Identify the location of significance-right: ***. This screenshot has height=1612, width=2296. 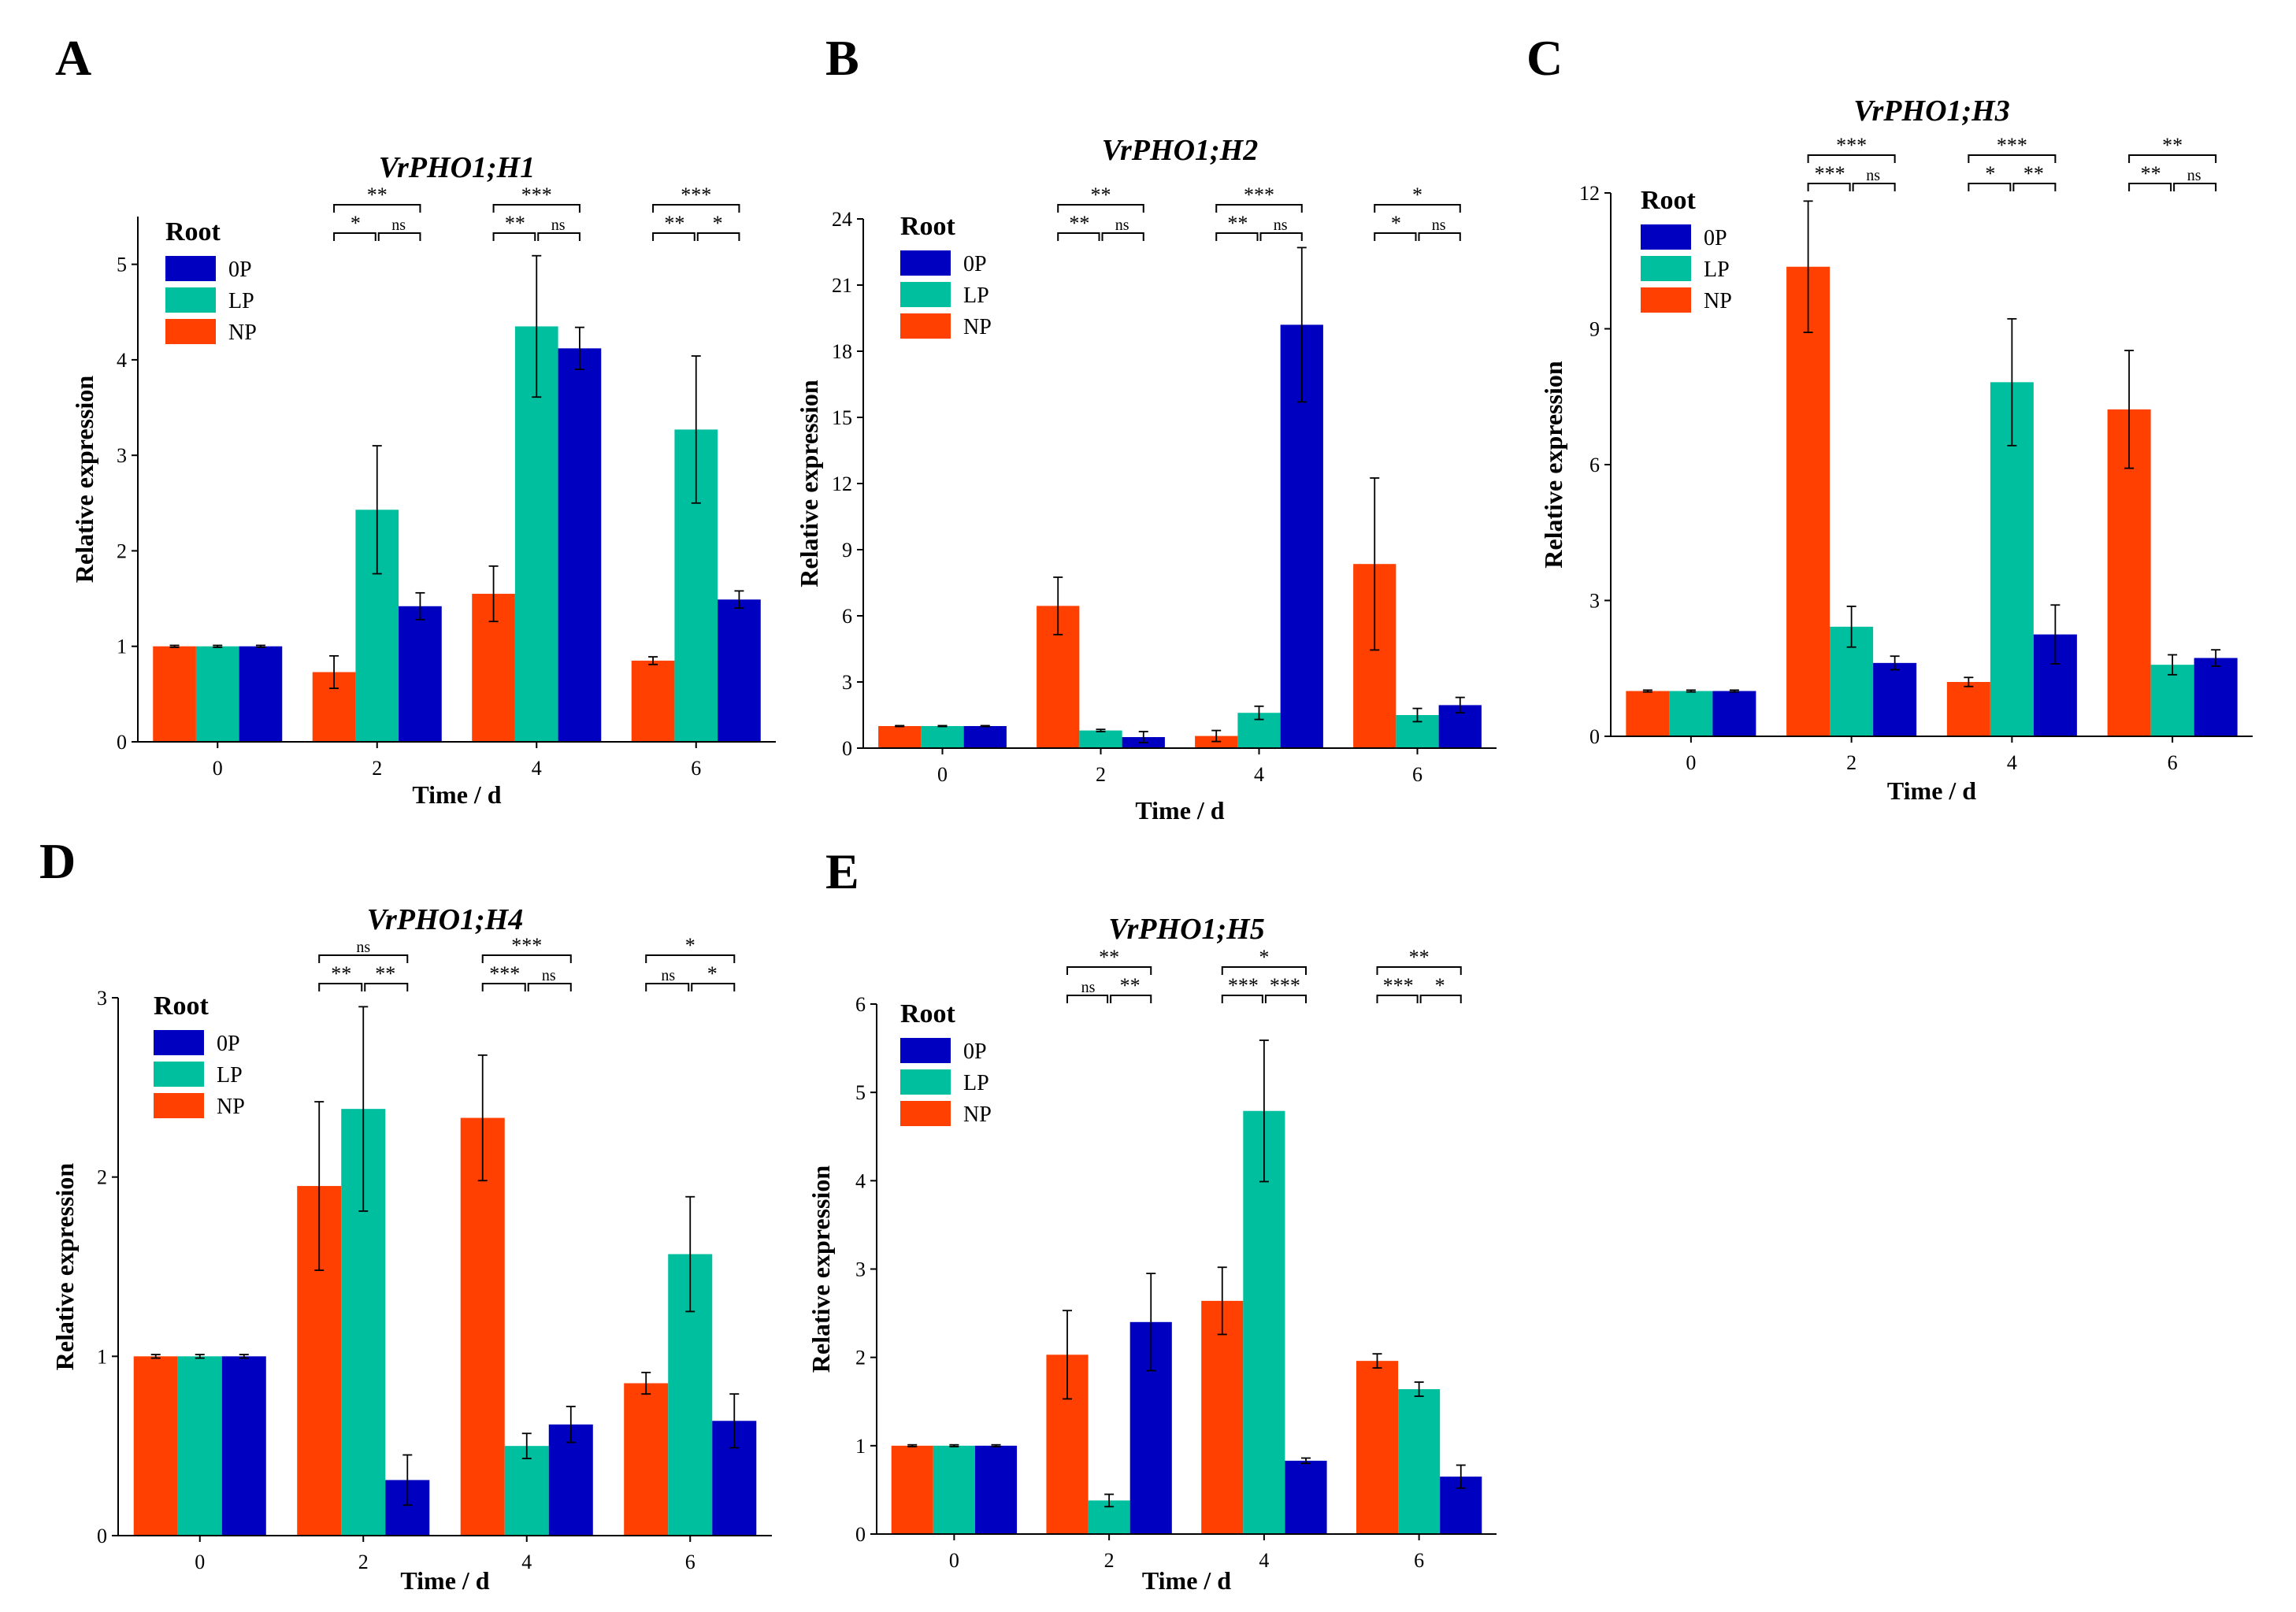
(1285, 985).